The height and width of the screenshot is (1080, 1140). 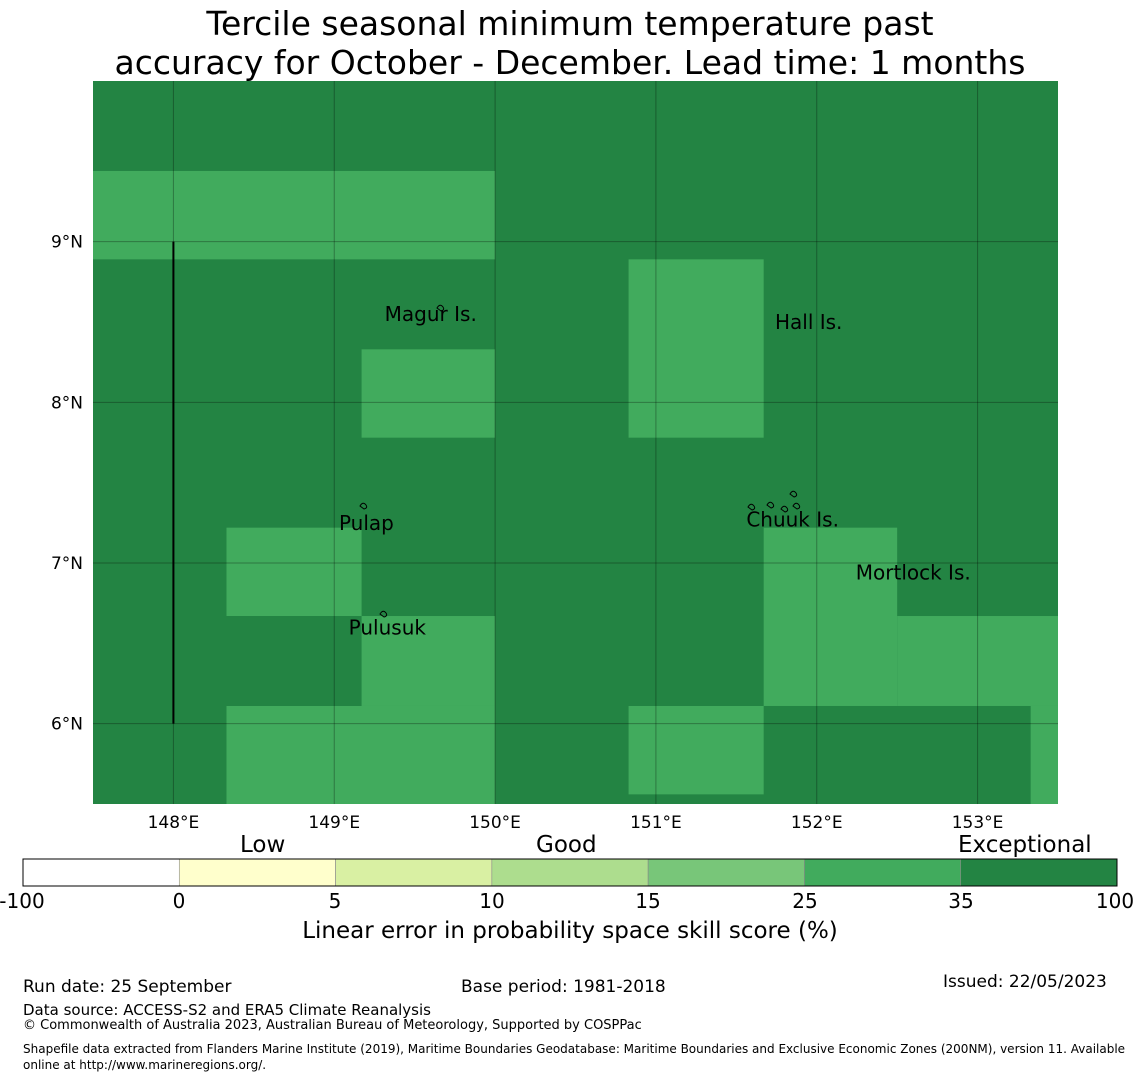 I want to click on base-period: Base period: 1981-2018, so click(x=563, y=987).